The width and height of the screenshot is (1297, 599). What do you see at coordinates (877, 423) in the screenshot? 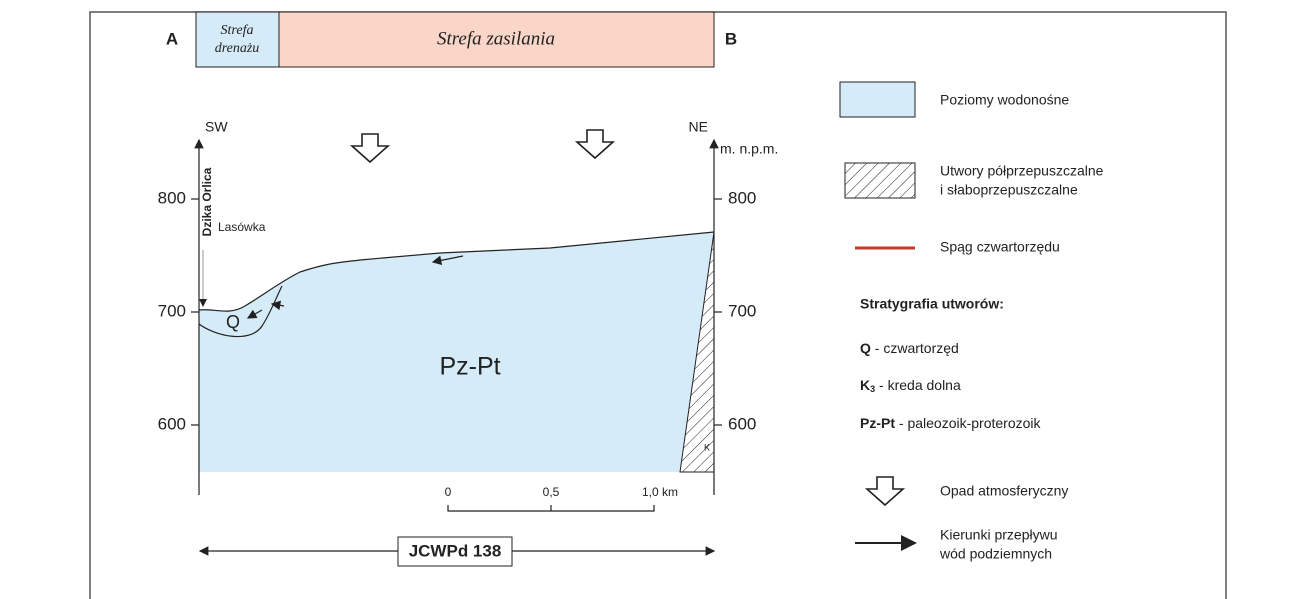
I see `text-part: Pz-Pt` at bounding box center [877, 423].